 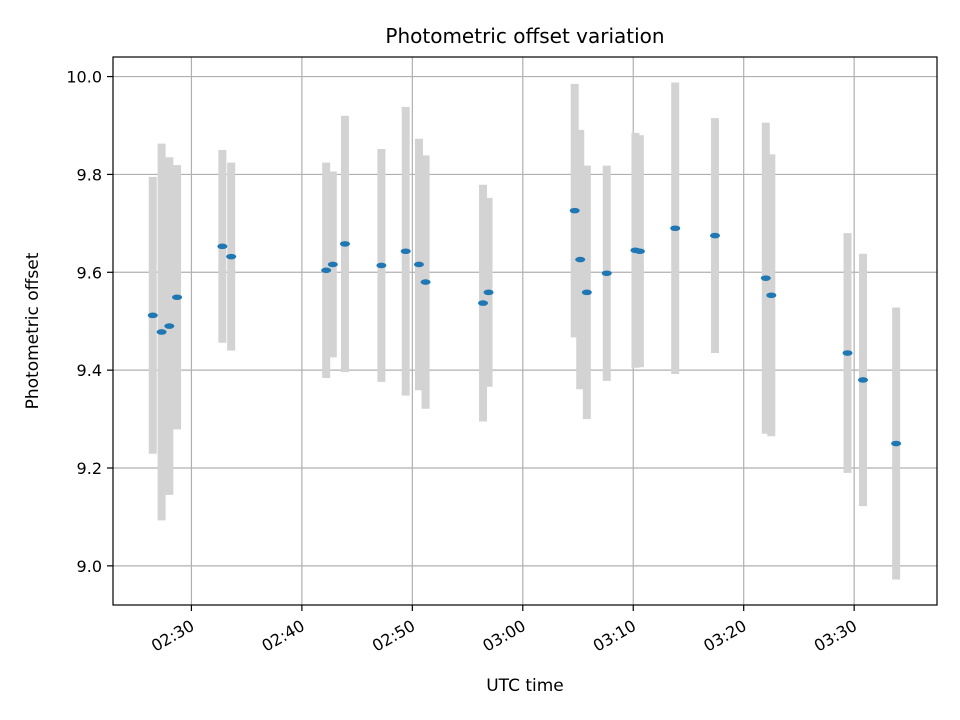 I want to click on y-axis-label: Photometric offset, so click(x=33, y=330).